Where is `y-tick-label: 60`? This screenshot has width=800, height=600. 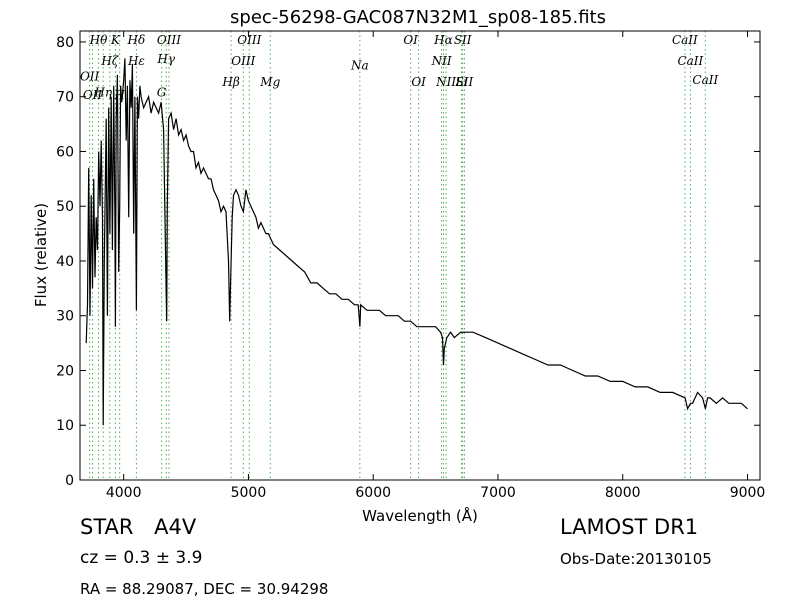 y-tick-label: 60 is located at coordinates (65, 152).